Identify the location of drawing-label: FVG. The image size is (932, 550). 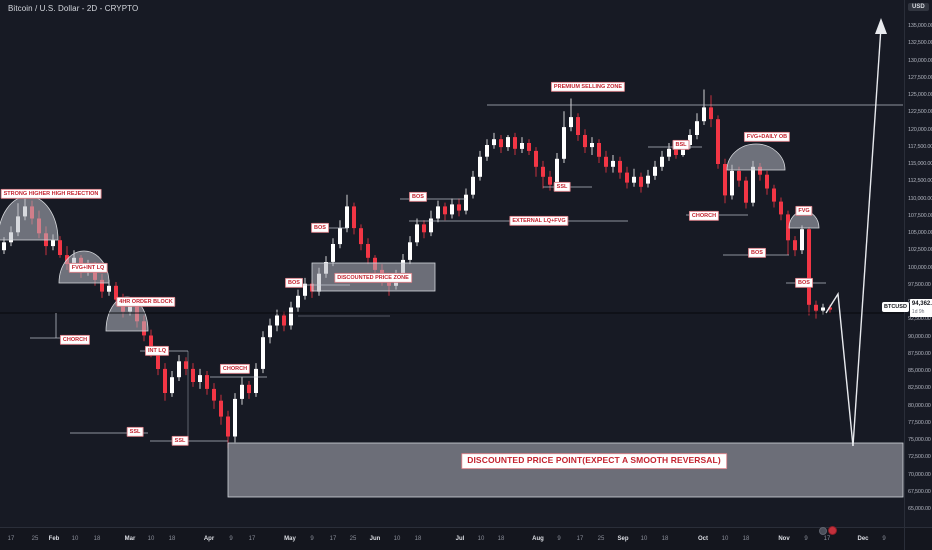
(804, 211).